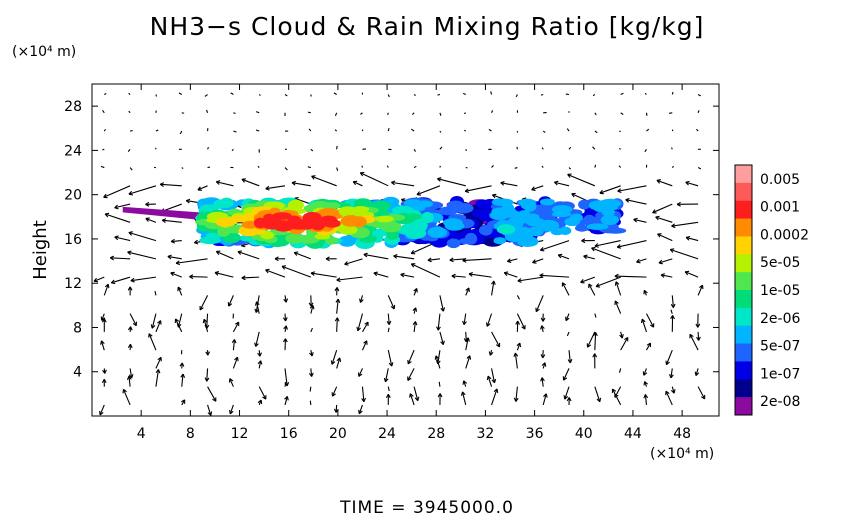 The height and width of the screenshot is (519, 854). What do you see at coordinates (73, 284) in the screenshot?
I see `y-tick-label: 12` at bounding box center [73, 284].